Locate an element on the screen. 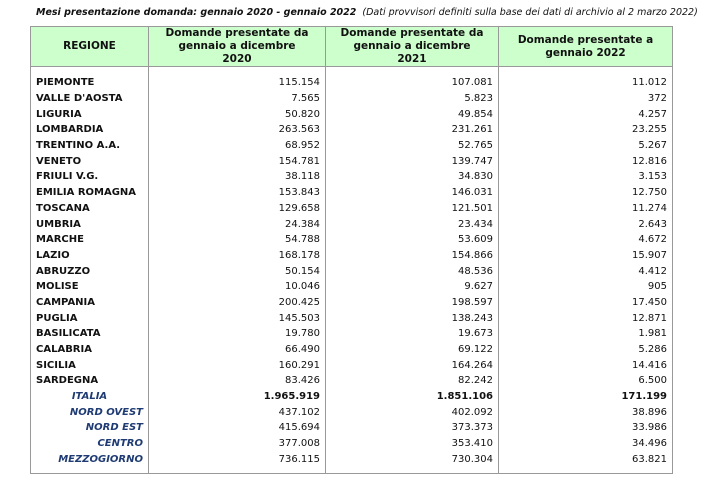 The height and width of the screenshot is (484, 706). region-name: CALABRIA is located at coordinates (89, 349).